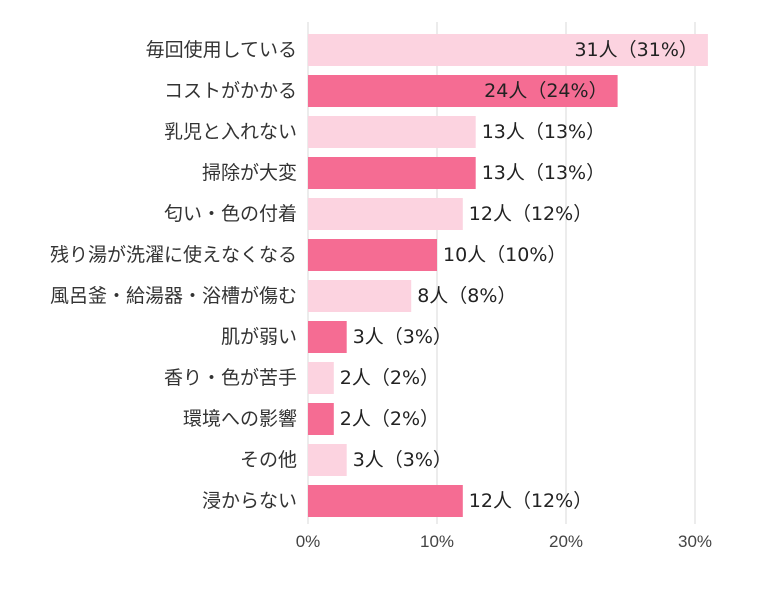 This screenshot has width=760, height=600. I want to click on category-label: 環境への影響, so click(240, 419).